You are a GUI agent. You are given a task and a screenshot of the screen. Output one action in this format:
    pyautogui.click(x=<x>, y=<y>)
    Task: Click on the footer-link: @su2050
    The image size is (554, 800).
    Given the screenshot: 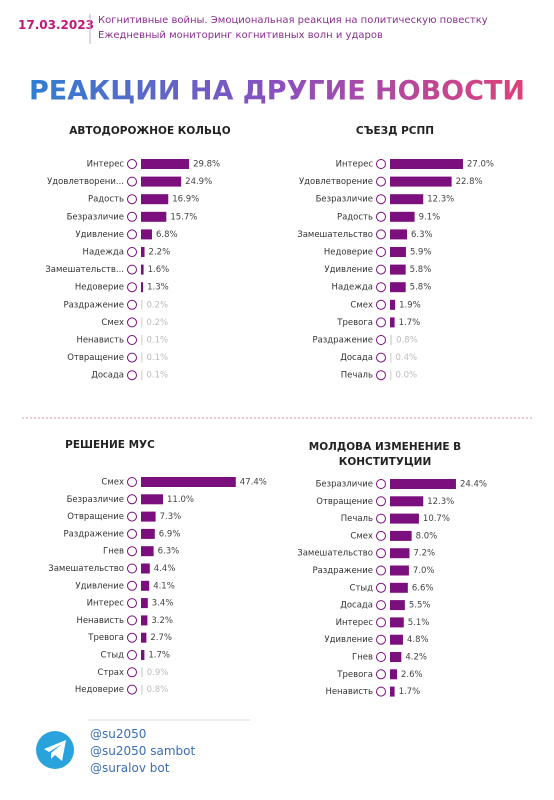 What is the action you would take?
    pyautogui.click(x=118, y=734)
    